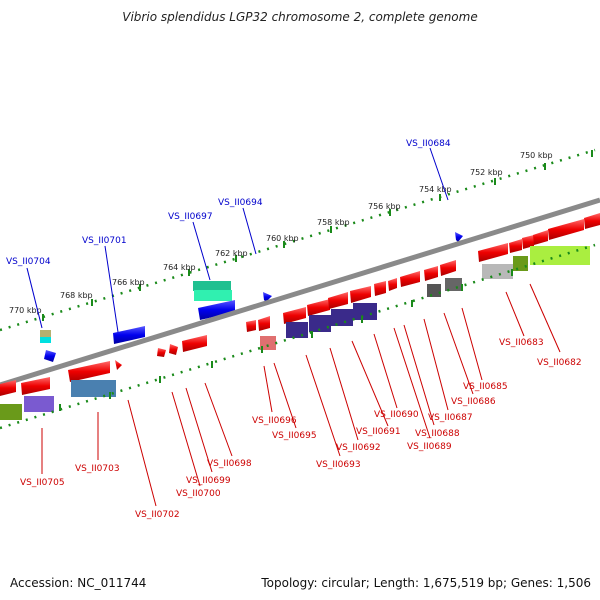  What do you see at coordinates (429, 447) in the screenshot?
I see `locus-label: VS_II0689` at bounding box center [429, 447].